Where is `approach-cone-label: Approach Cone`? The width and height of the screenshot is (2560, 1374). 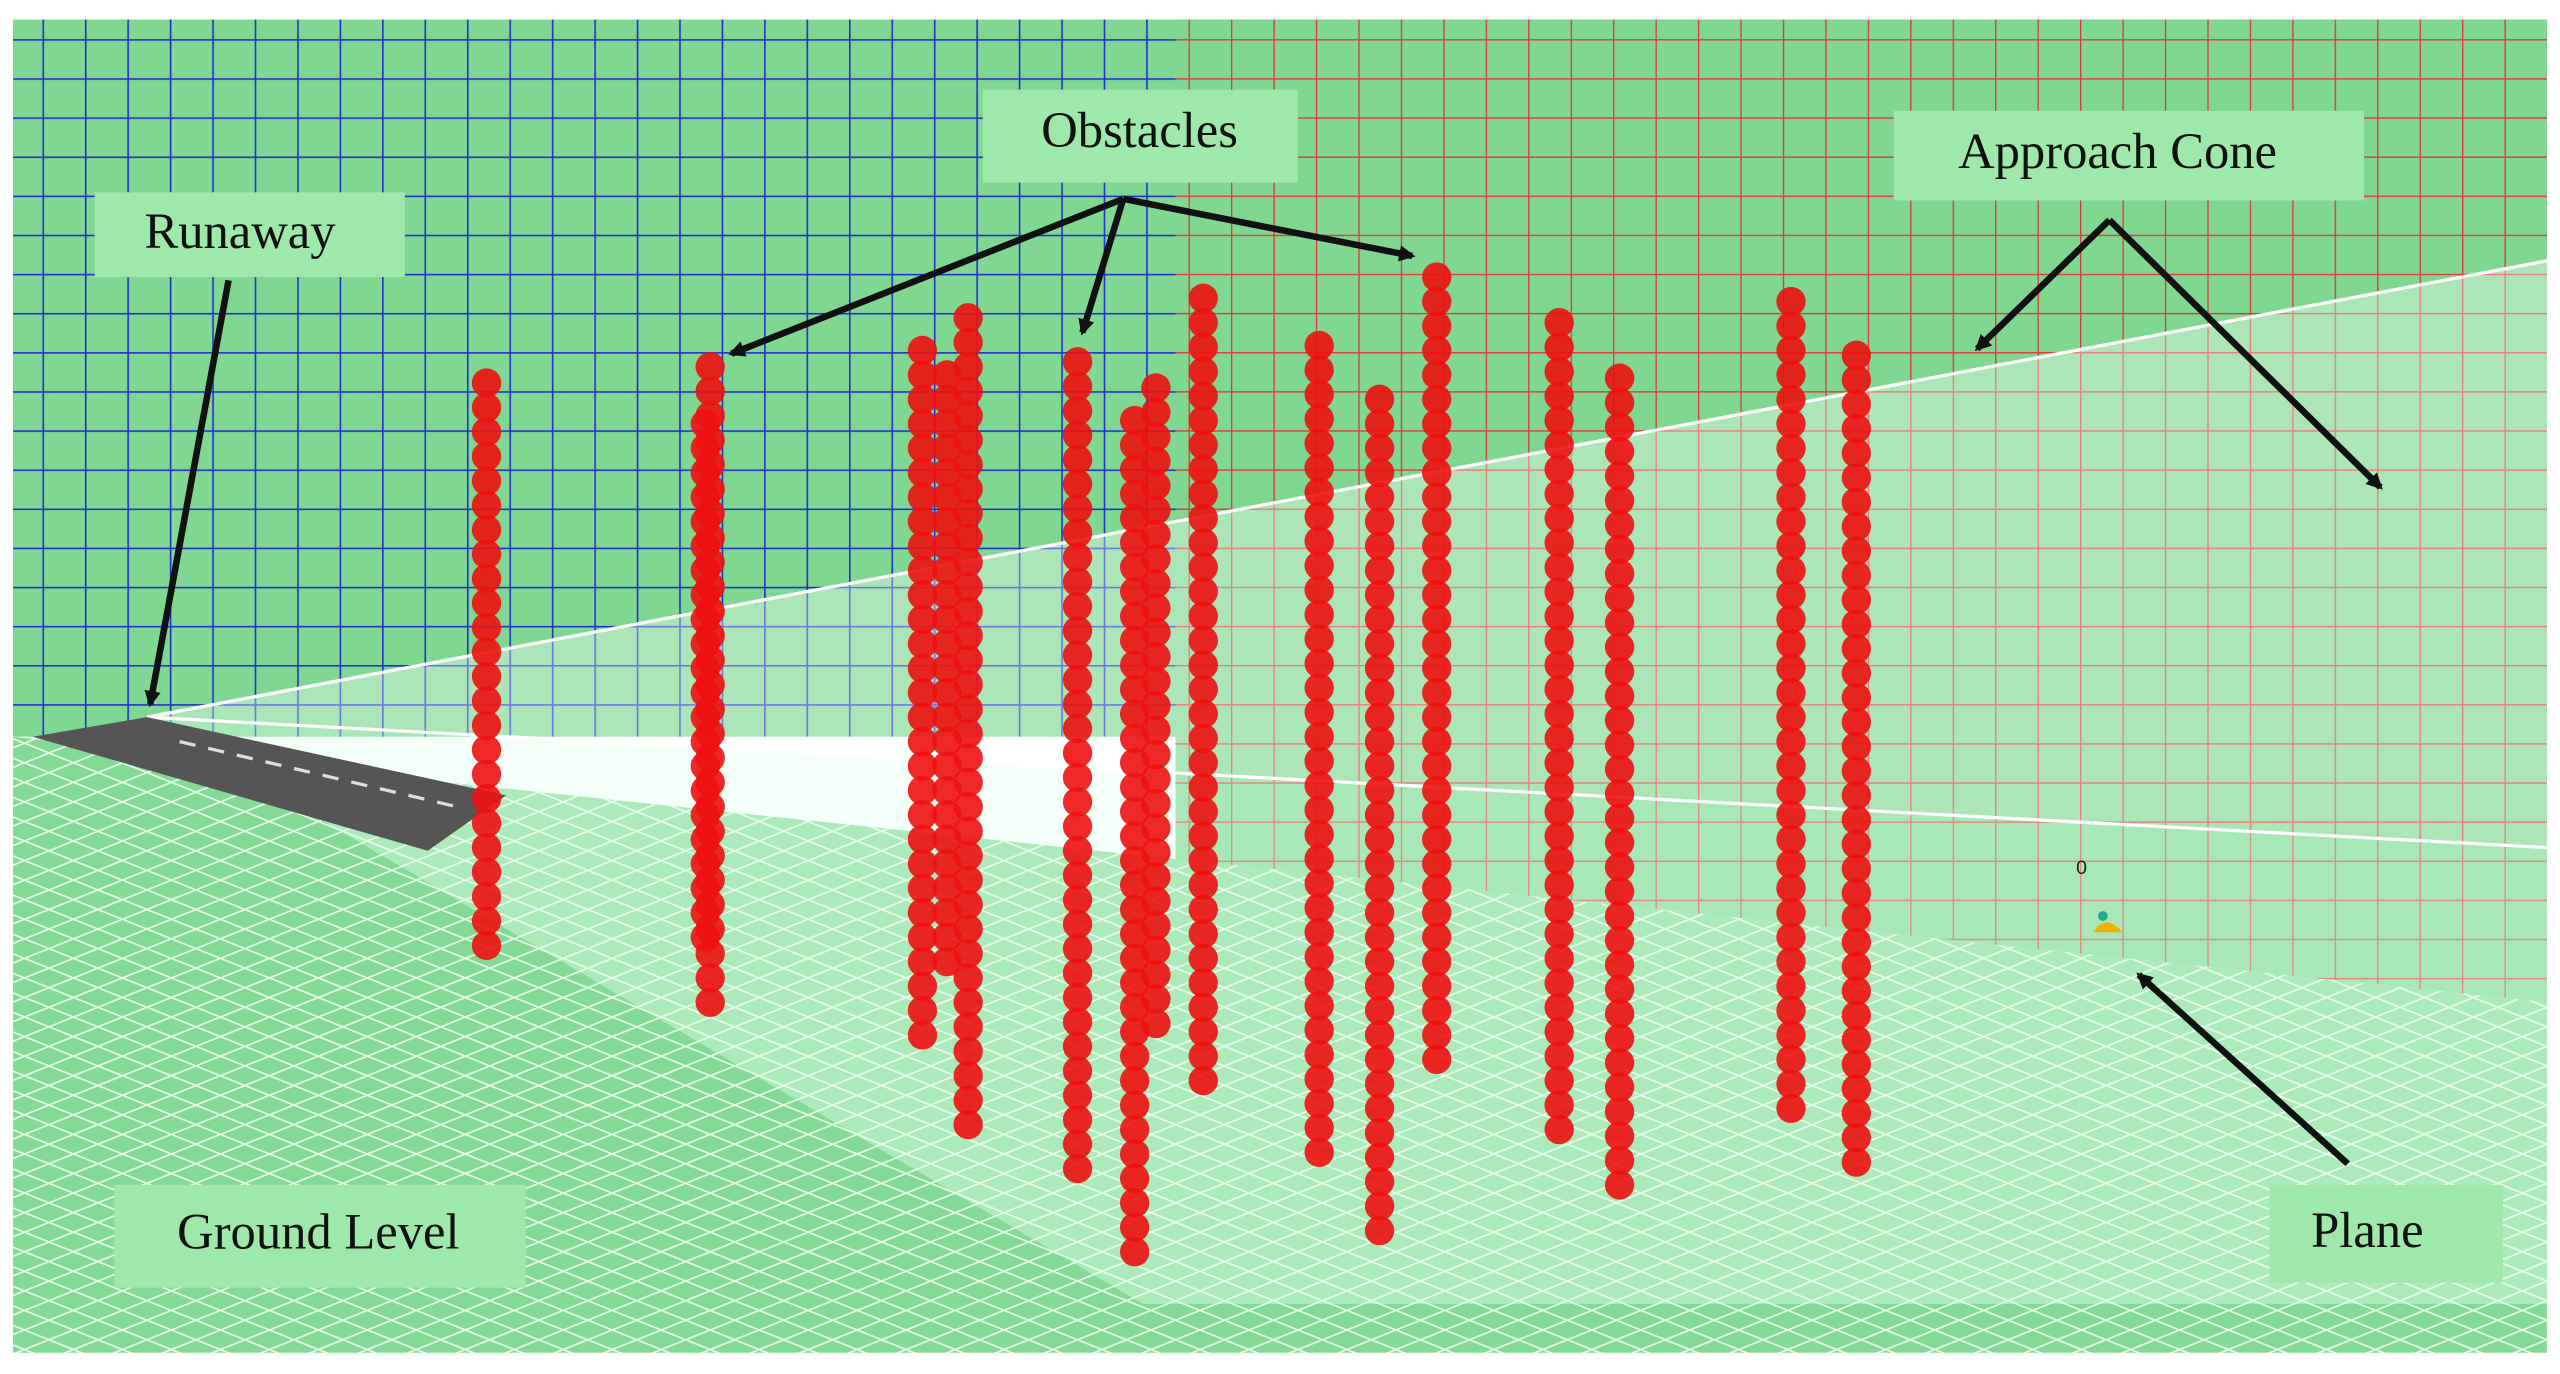
approach-cone-label: Approach Cone is located at coordinates (2117, 151).